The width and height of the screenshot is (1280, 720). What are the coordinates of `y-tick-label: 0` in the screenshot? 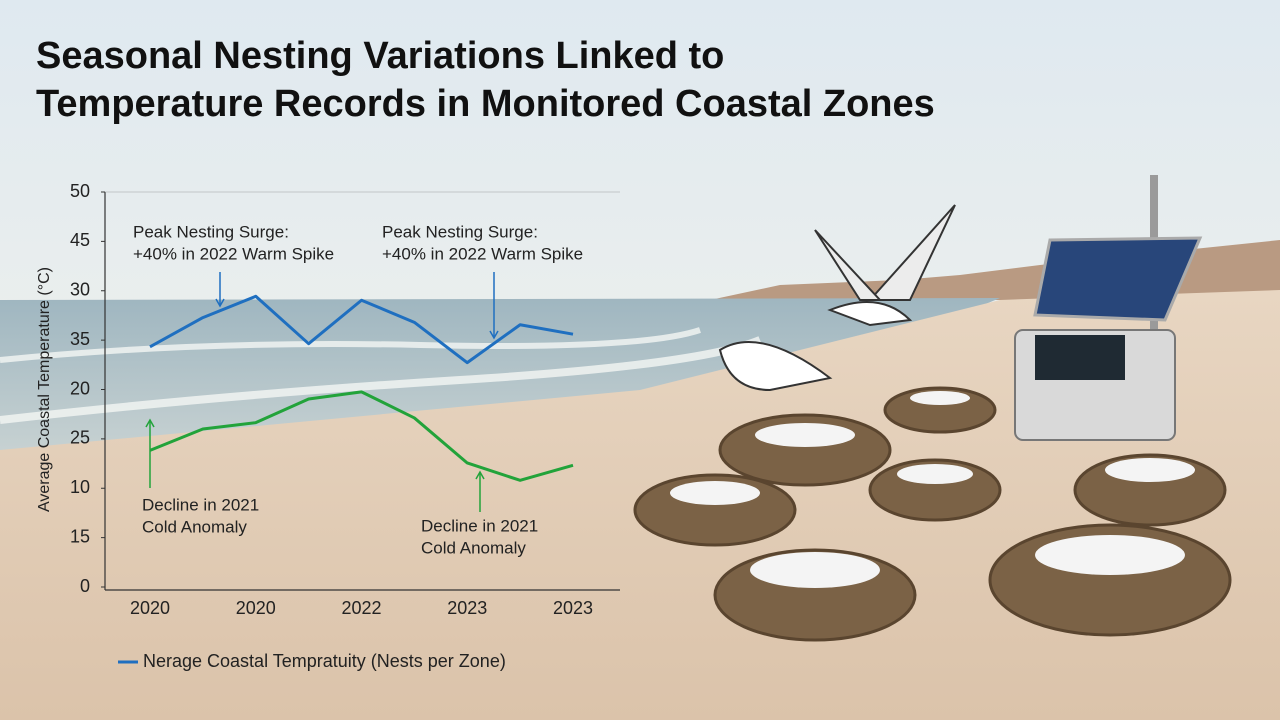 It's located at (85, 586).